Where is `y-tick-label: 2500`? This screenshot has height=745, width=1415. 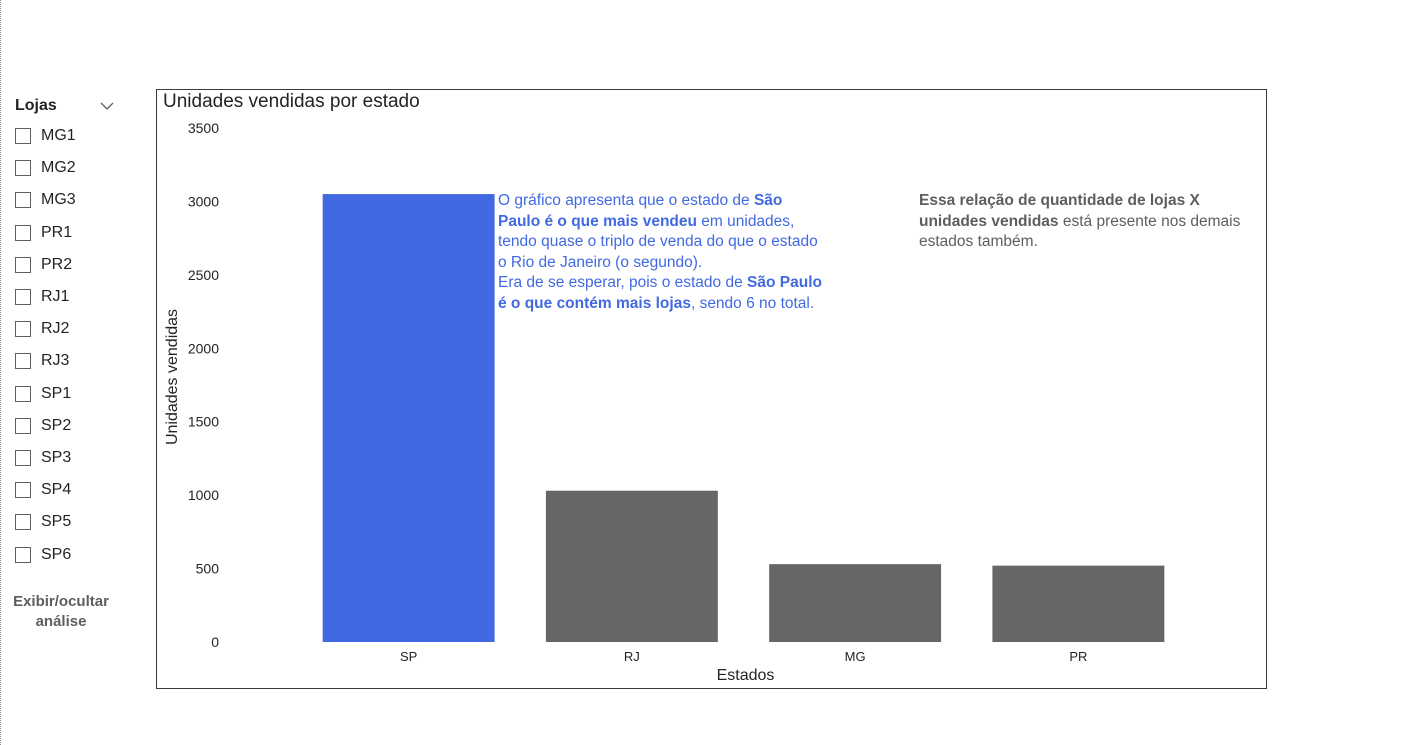 y-tick-label: 2500 is located at coordinates (203, 275).